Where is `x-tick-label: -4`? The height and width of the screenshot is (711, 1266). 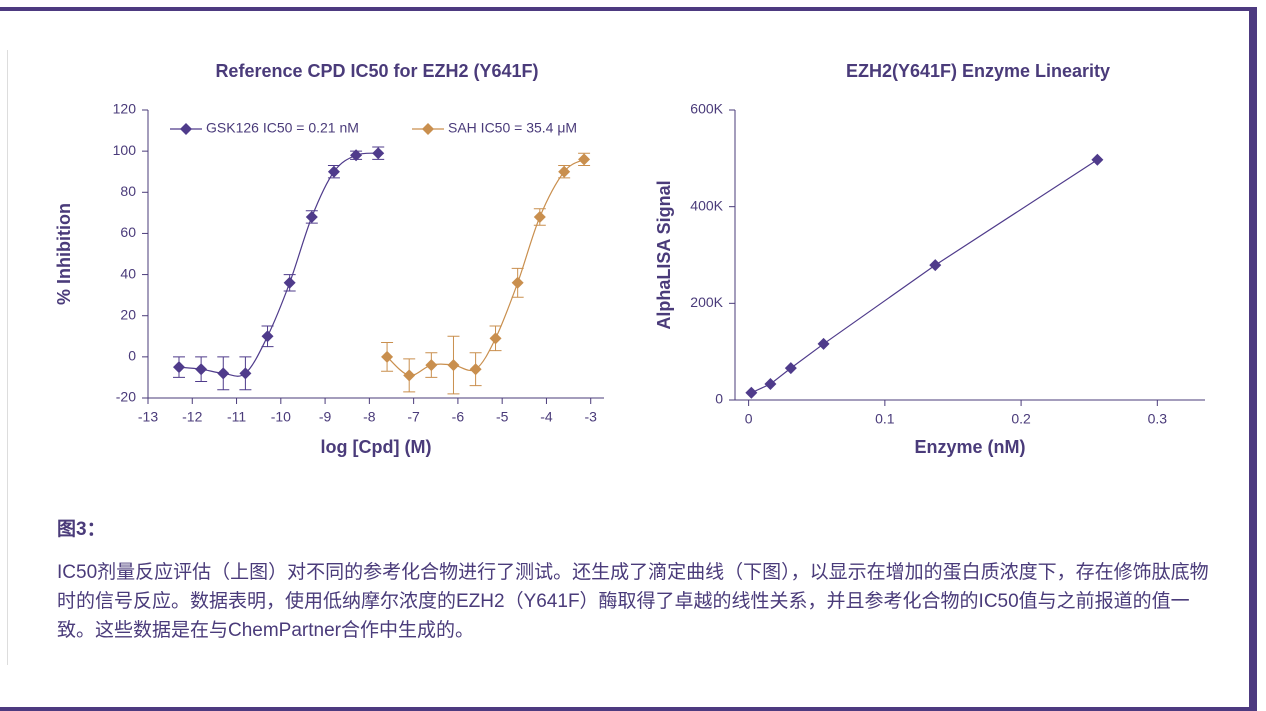
x-tick-label: -4 is located at coordinates (546, 417).